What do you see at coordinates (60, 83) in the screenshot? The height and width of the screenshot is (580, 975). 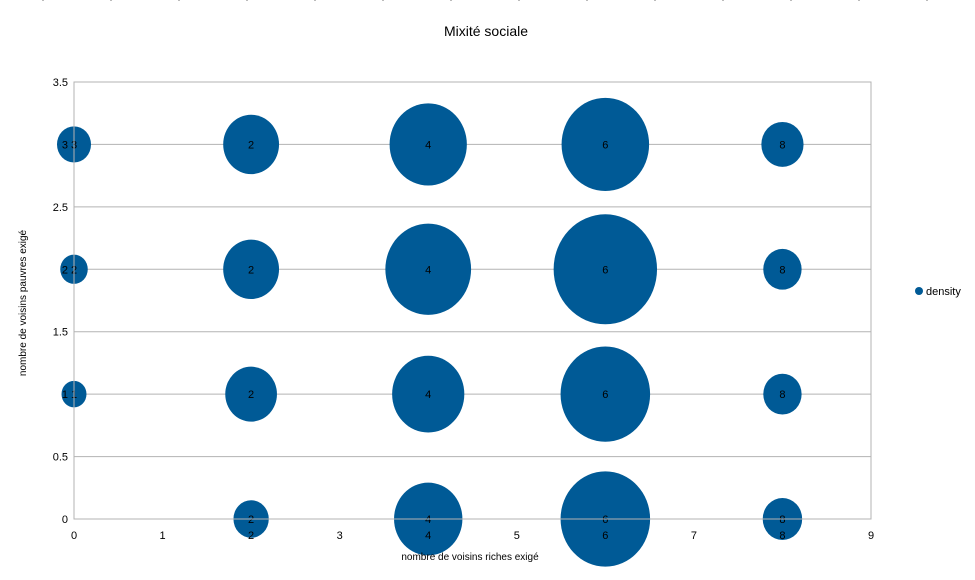 I see `y-tick-label-7: 3.5` at bounding box center [60, 83].